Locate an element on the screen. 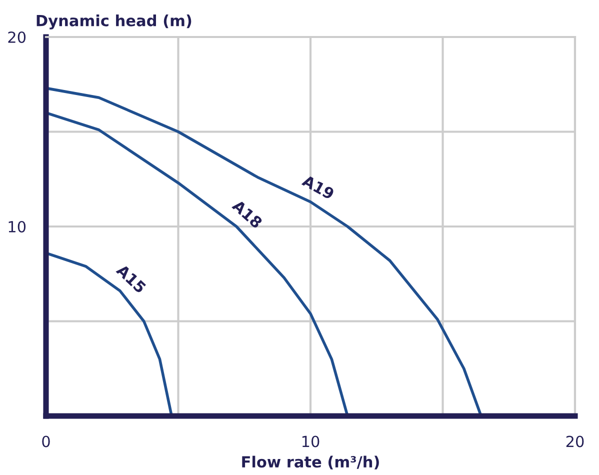 The width and height of the screenshot is (599, 475). x-axis-title: Flow rate (m³/h) is located at coordinates (310, 463).